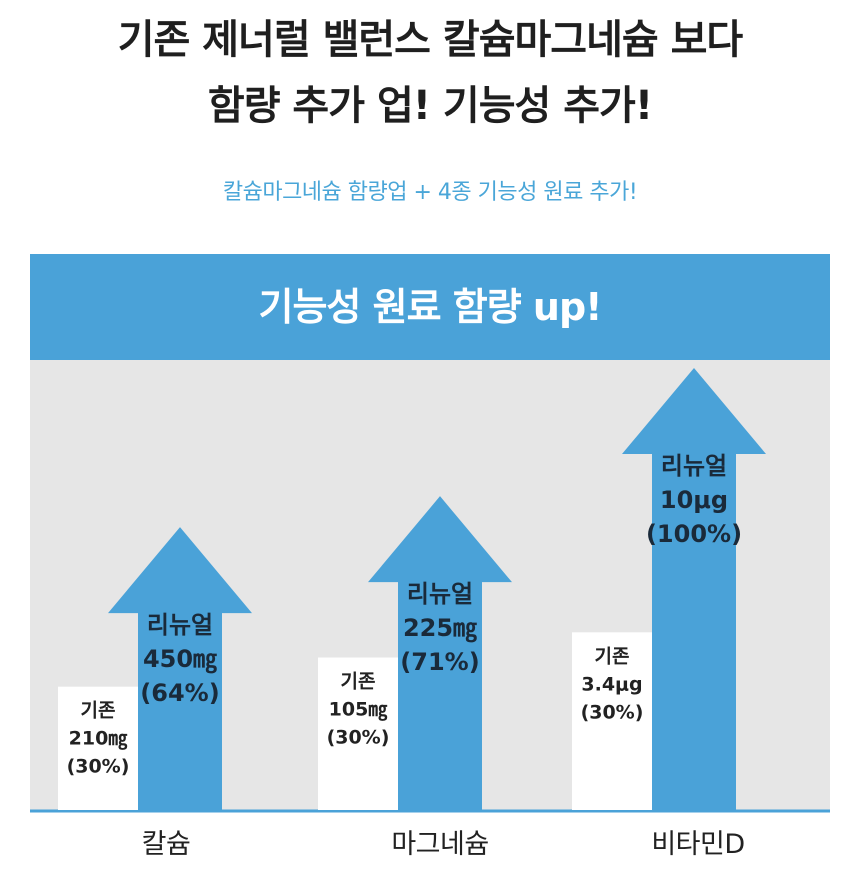 The image size is (860, 873). I want to click on label-renewal-name-magnesium: 리뉴얼, so click(440, 594).